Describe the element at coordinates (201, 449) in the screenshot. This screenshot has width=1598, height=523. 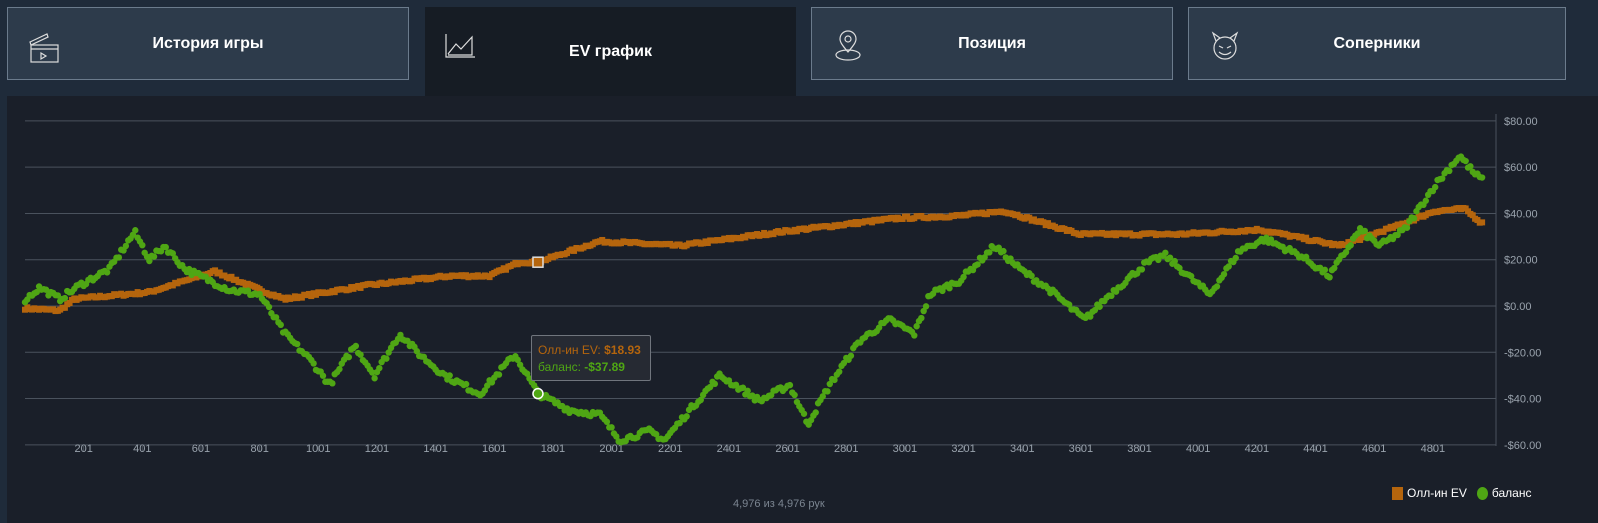
I see `x-tick-label: 601` at that location.